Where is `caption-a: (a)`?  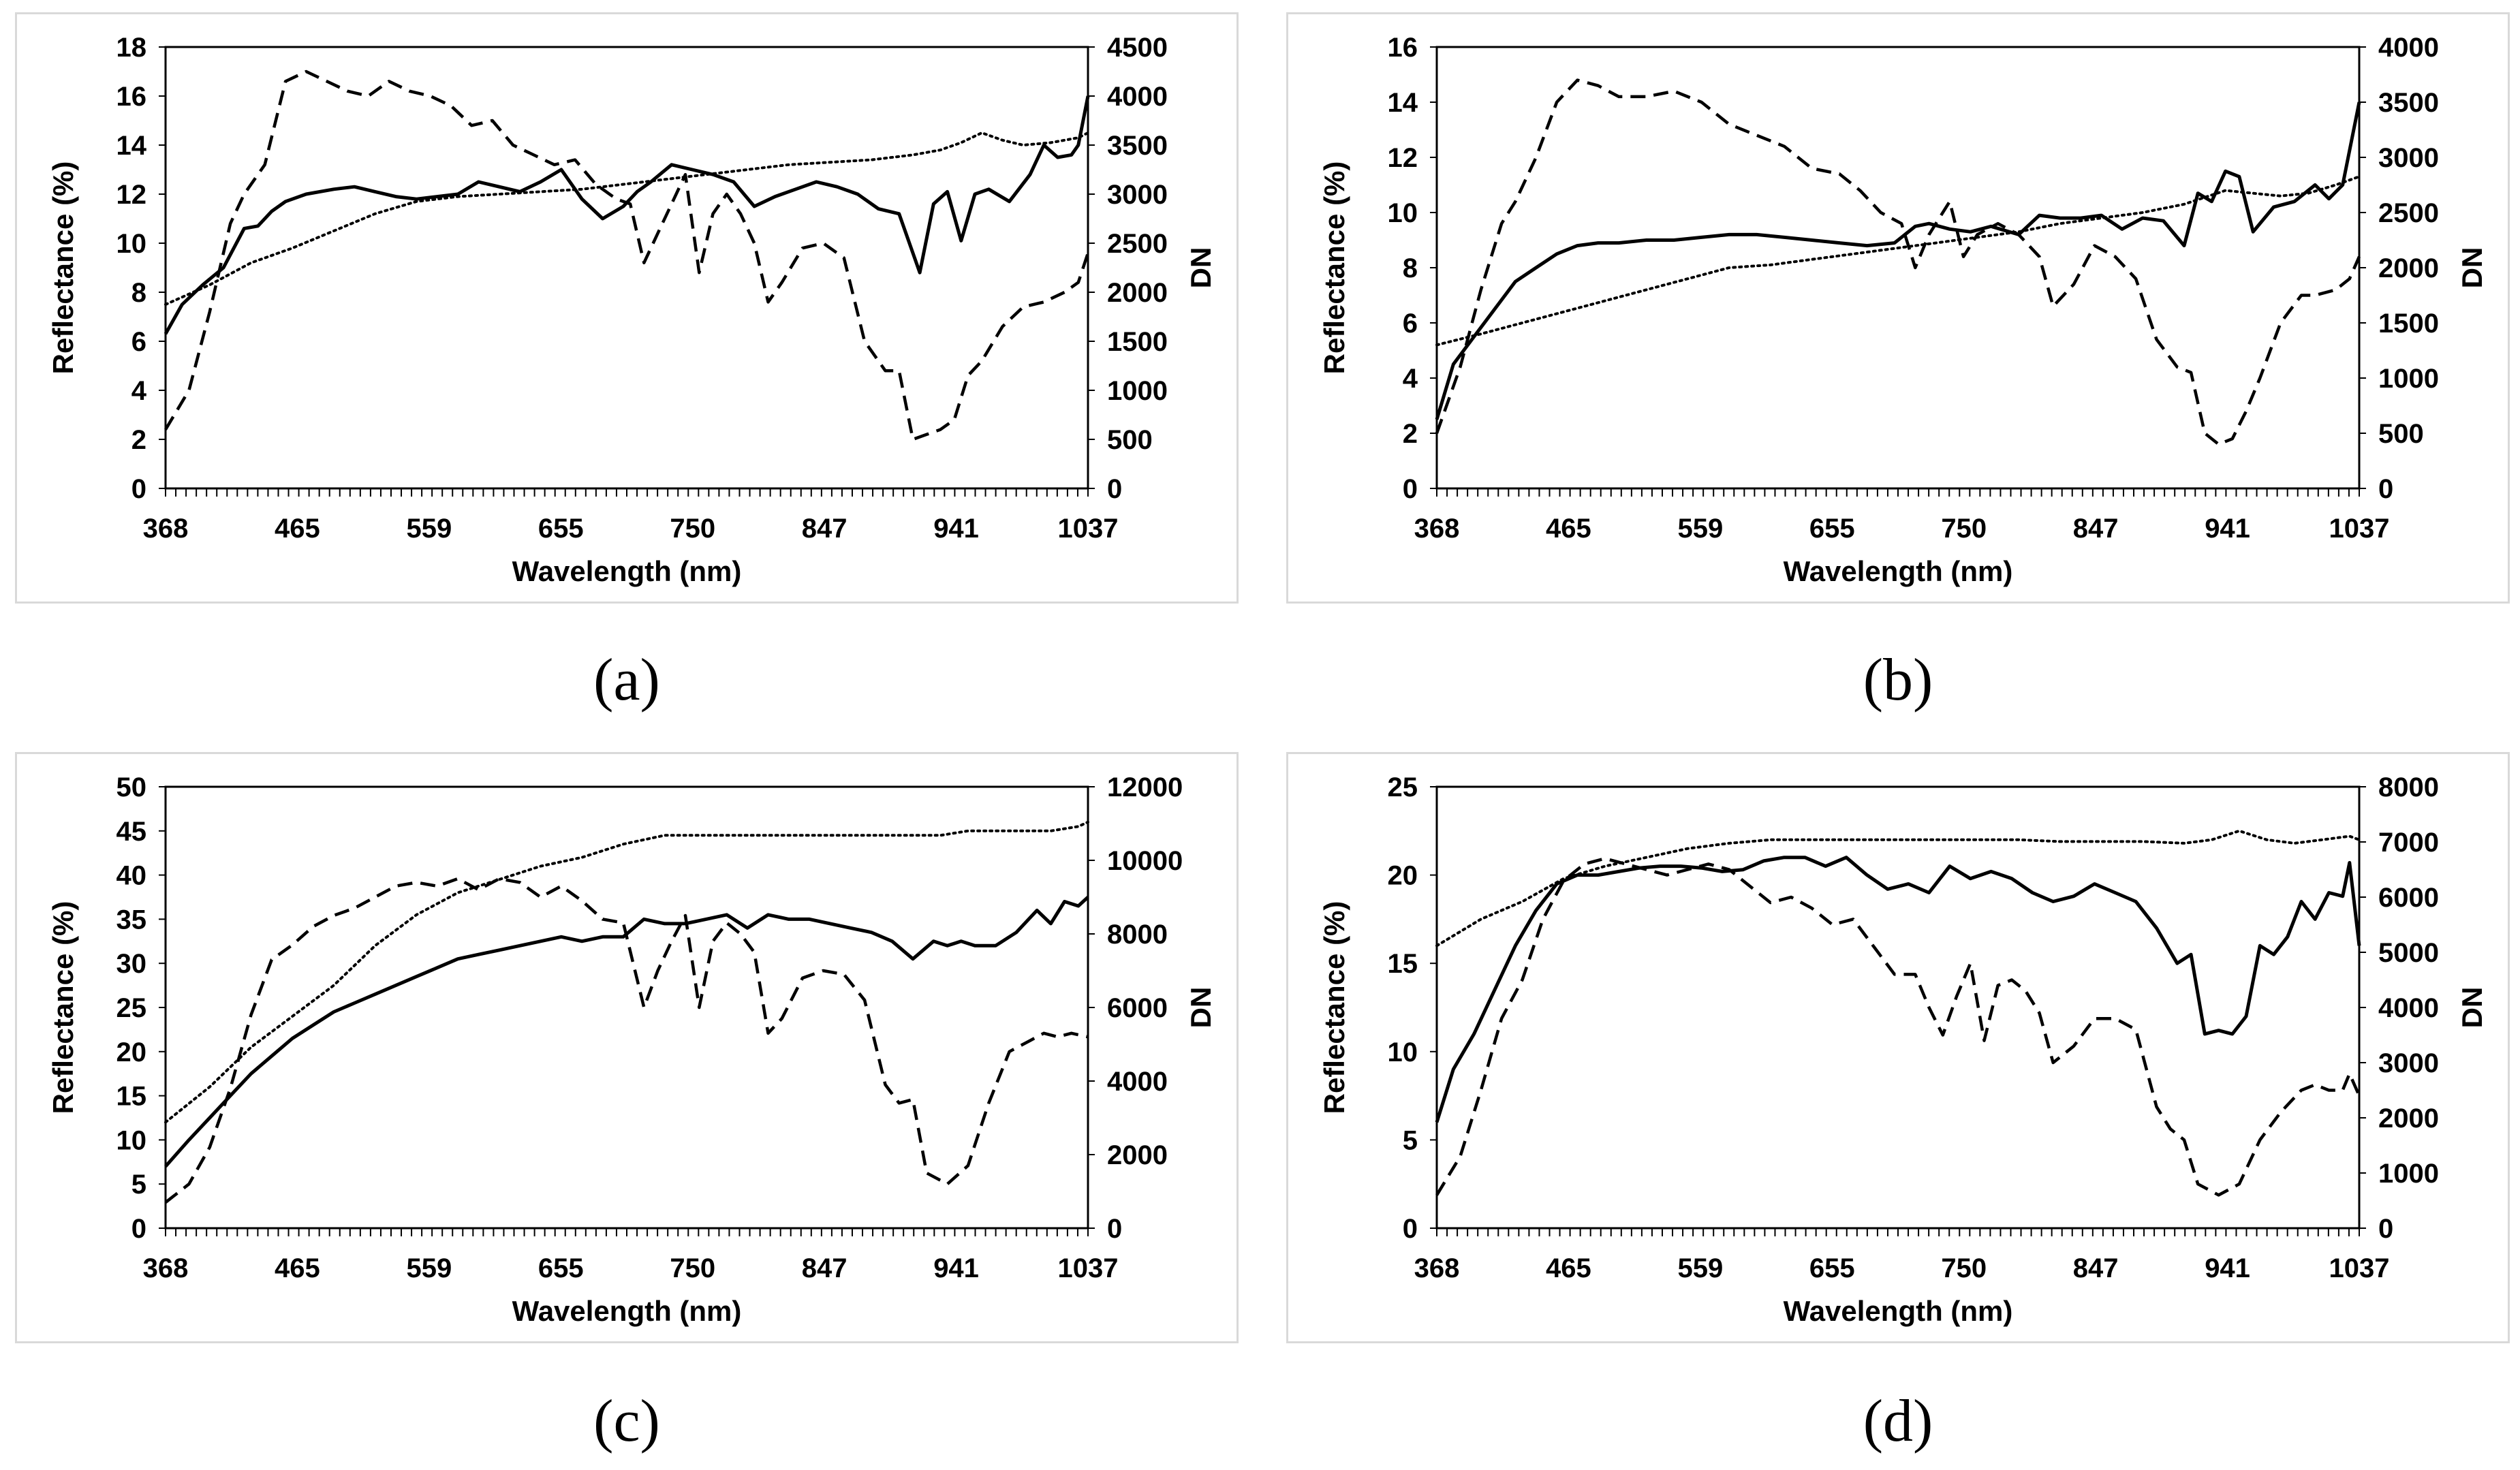
caption-a: (a) is located at coordinates (626, 680).